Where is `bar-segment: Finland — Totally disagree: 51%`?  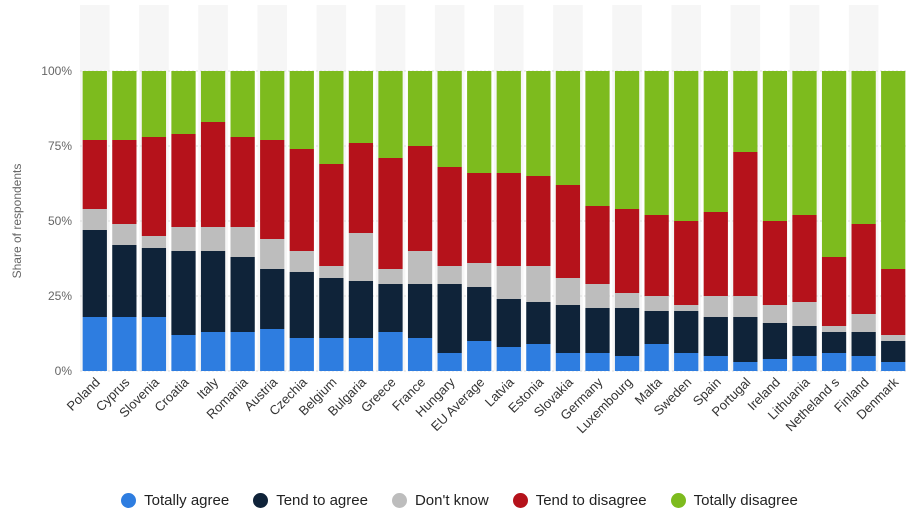
bar-segment: Finland — Totally disagree: 51% is located at coordinates (863, 147).